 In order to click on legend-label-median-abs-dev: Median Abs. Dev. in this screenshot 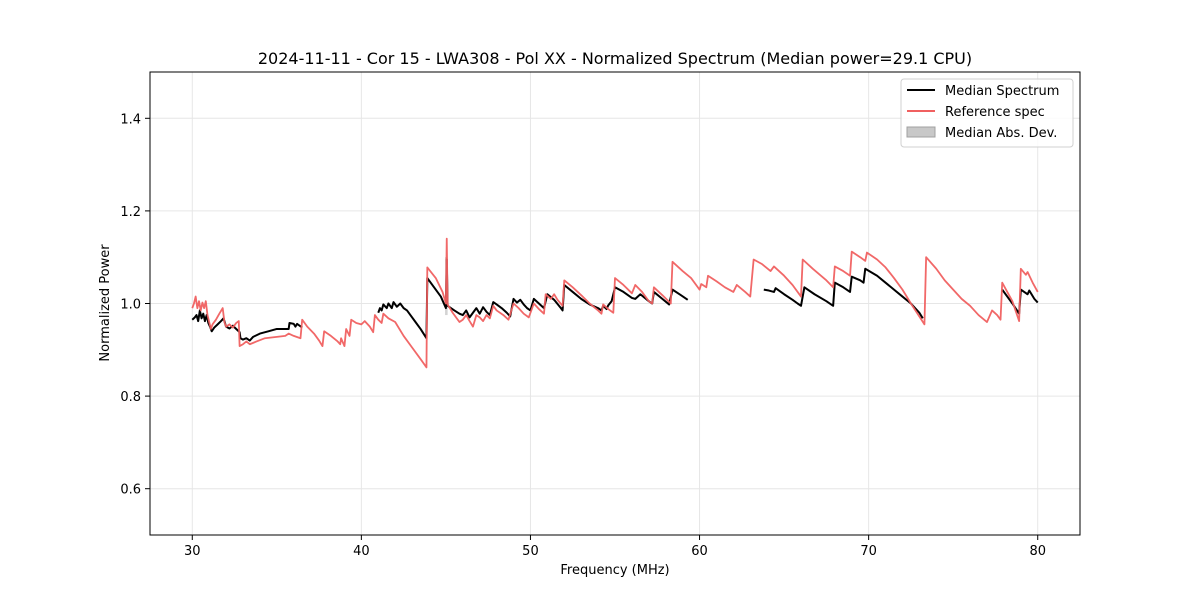, I will do `click(1001, 133)`.